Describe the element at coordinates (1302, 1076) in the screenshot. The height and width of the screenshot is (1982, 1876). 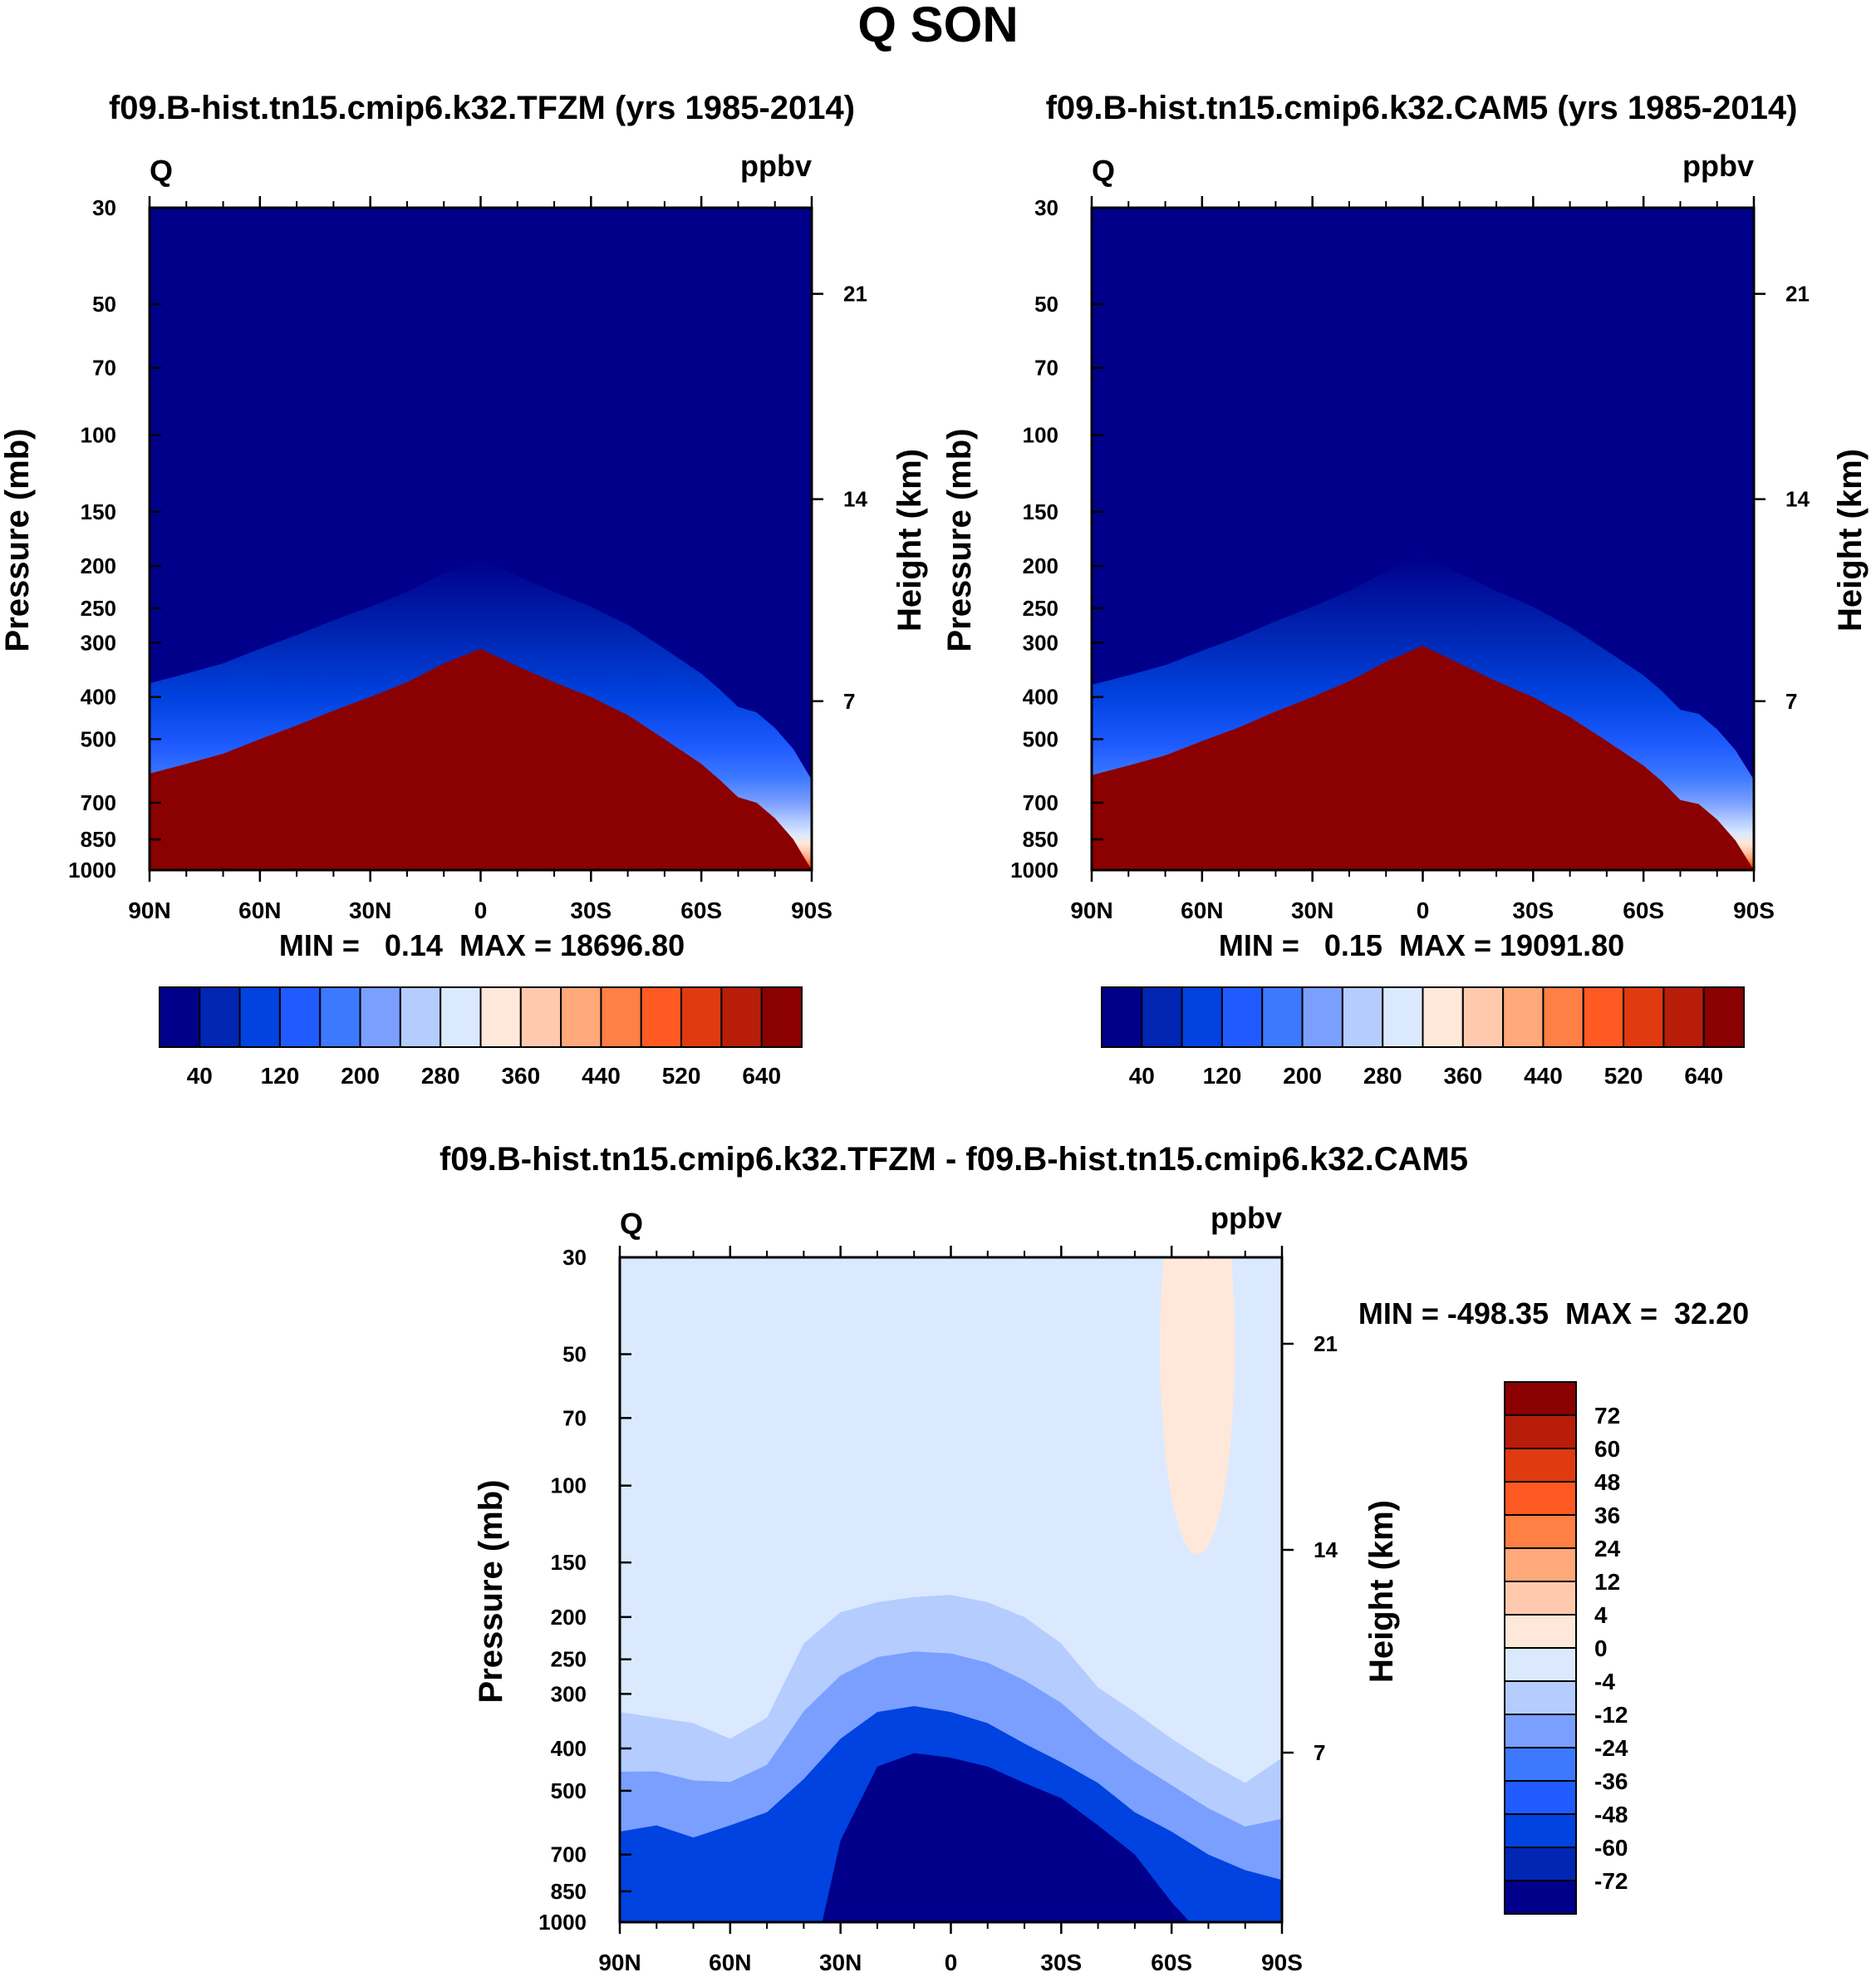
I see `colorbar-label: 200` at that location.